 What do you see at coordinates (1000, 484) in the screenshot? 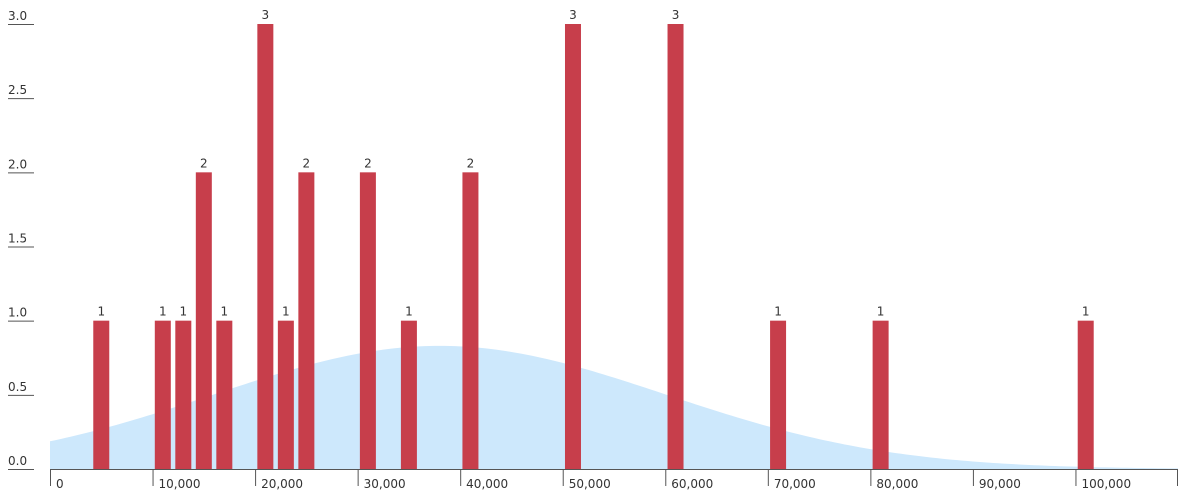
I see `x-tick-label: 90,000` at bounding box center [1000, 484].